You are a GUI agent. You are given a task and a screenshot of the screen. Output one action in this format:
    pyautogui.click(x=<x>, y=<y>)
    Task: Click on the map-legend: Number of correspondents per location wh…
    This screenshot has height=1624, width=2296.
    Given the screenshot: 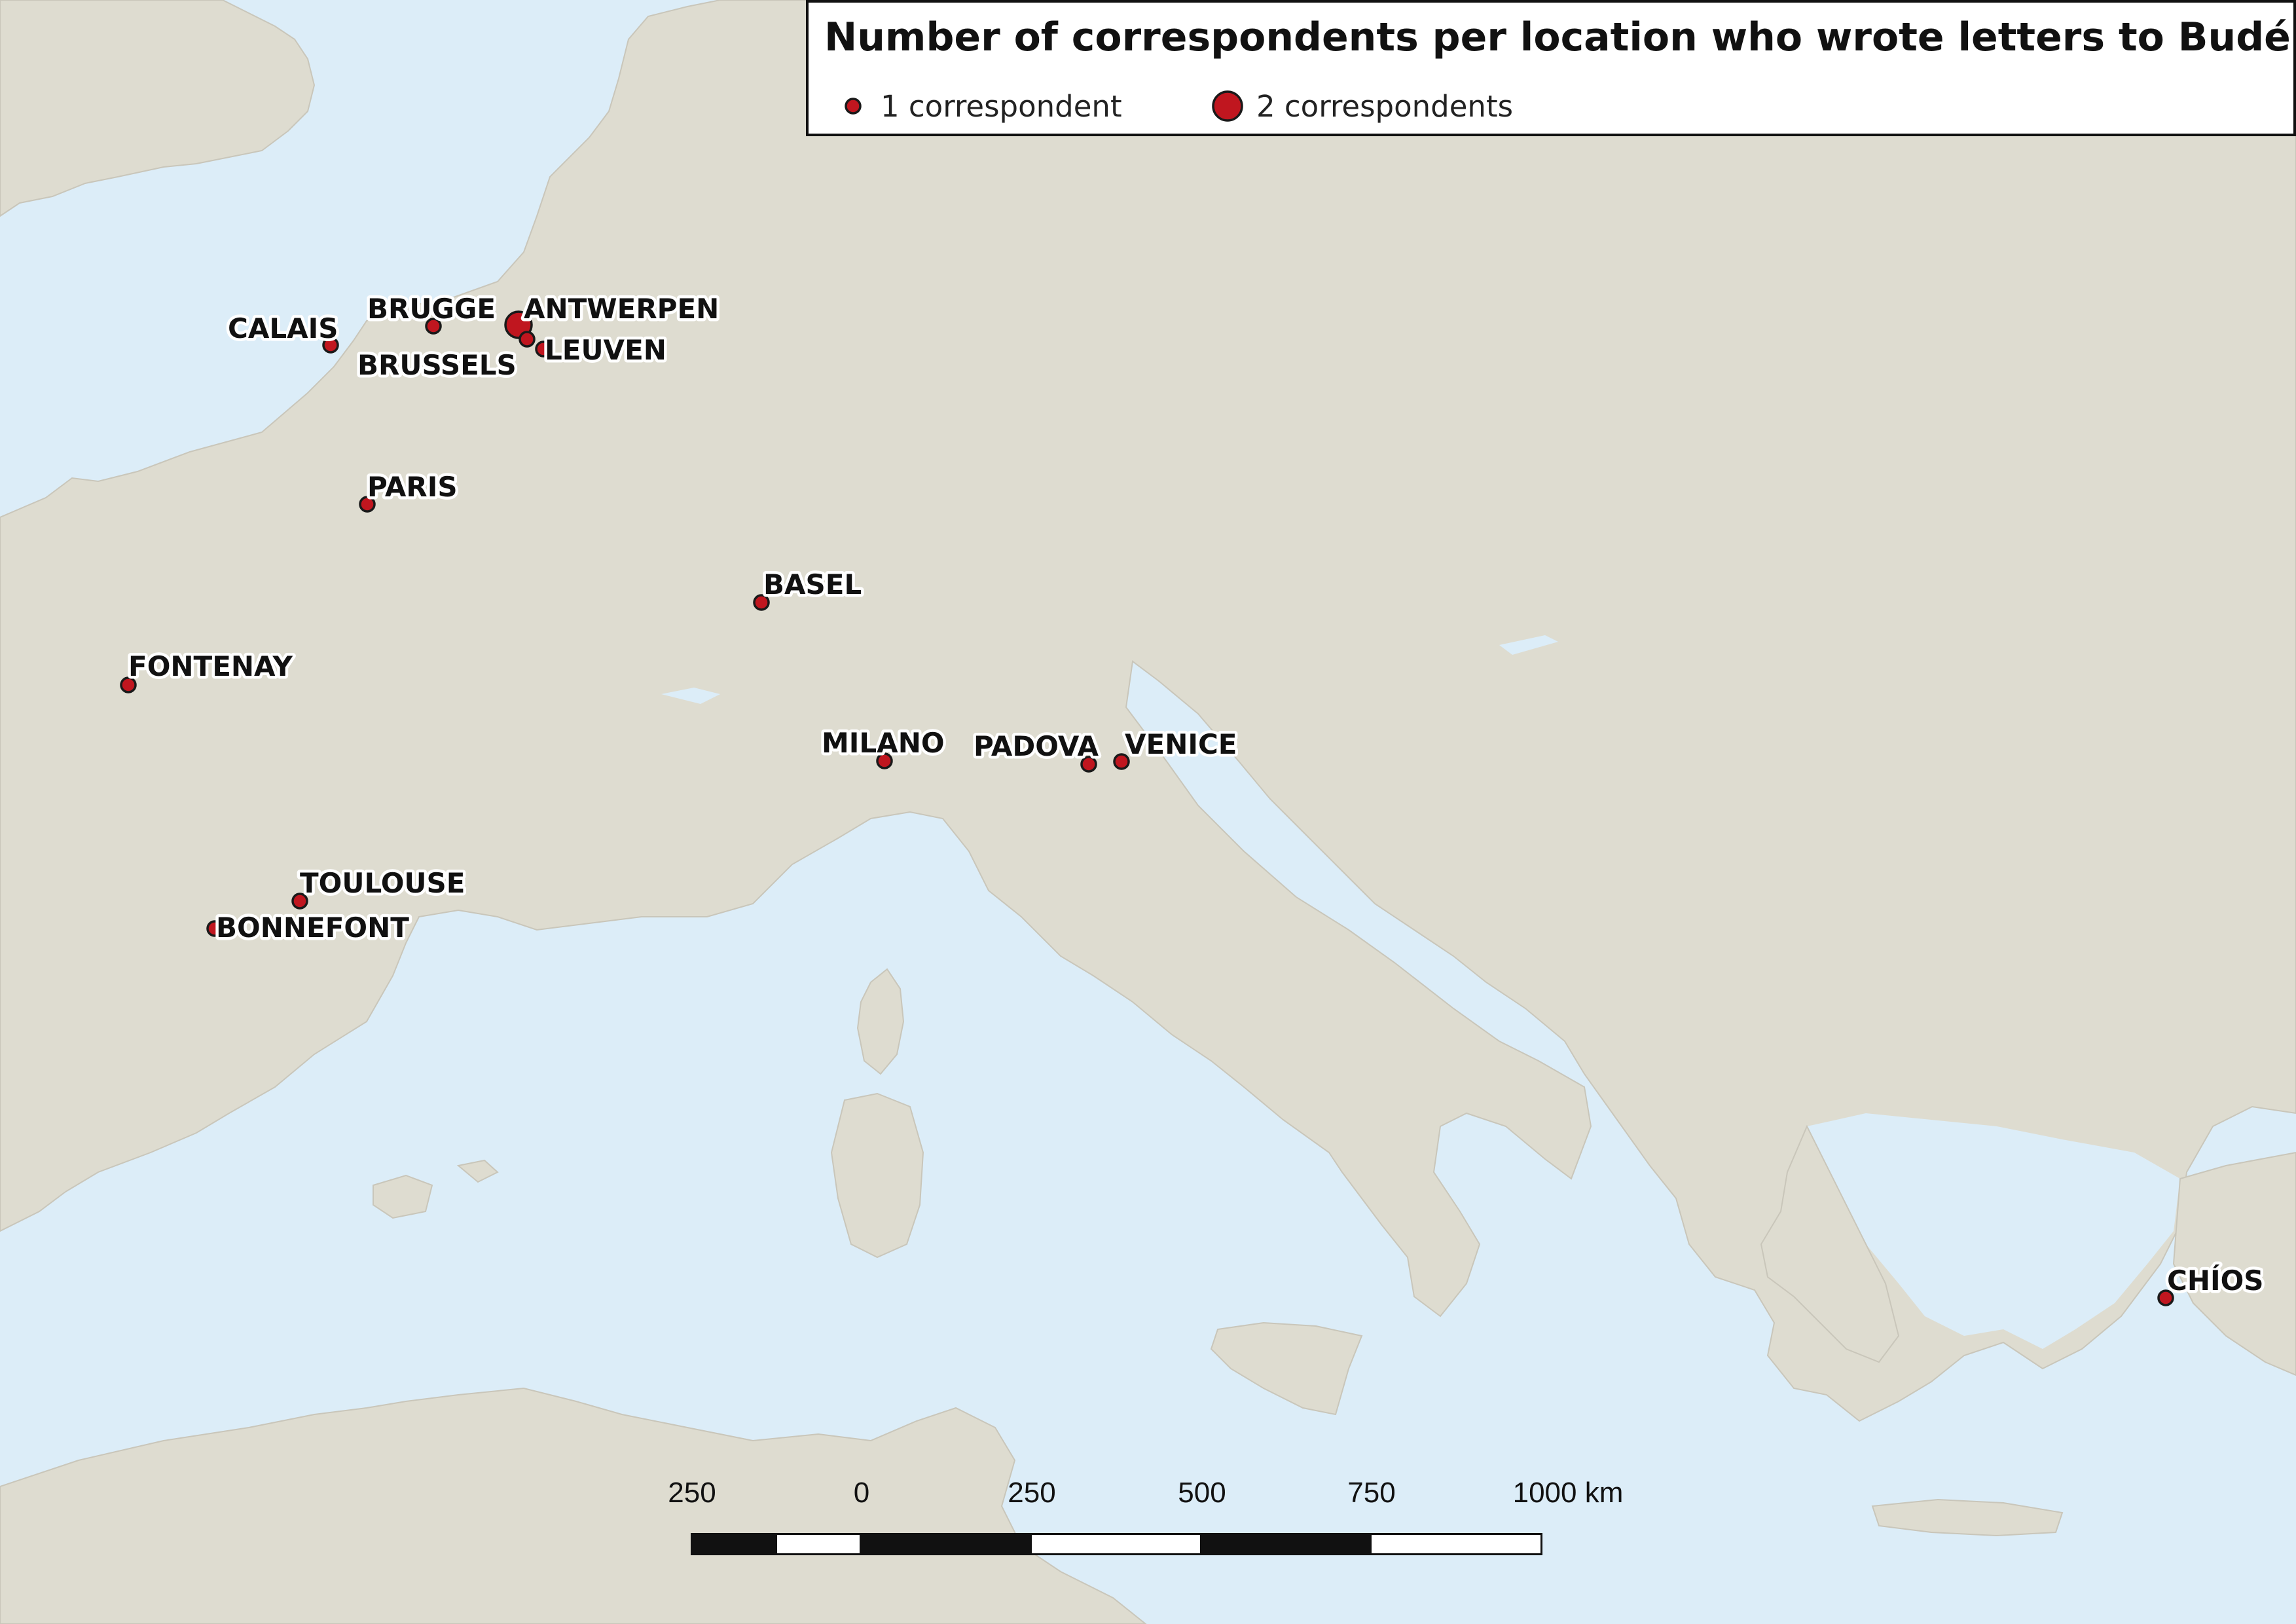 What is the action you would take?
    pyautogui.click(x=1551, y=68)
    